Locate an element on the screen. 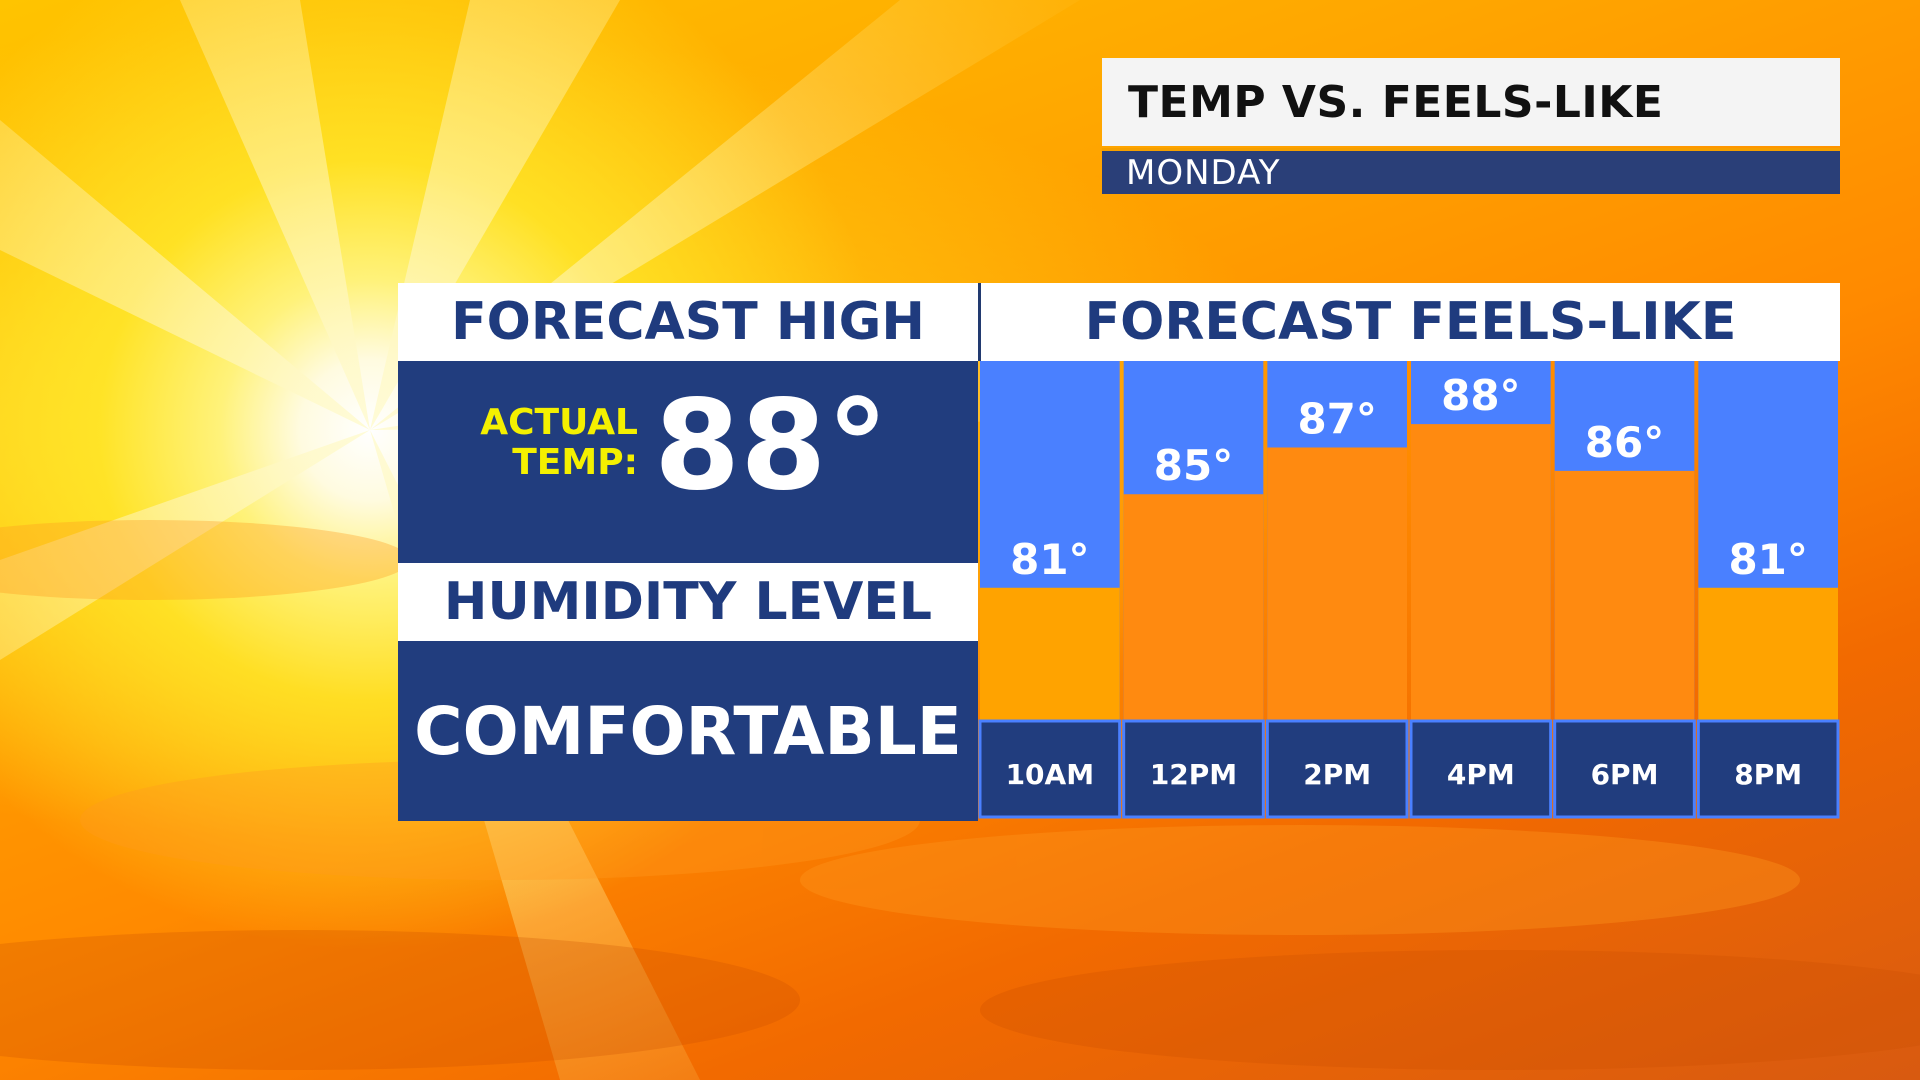 This screenshot has height=1080, width=1920. chart-tick-label: 6PM is located at coordinates (1625, 774).